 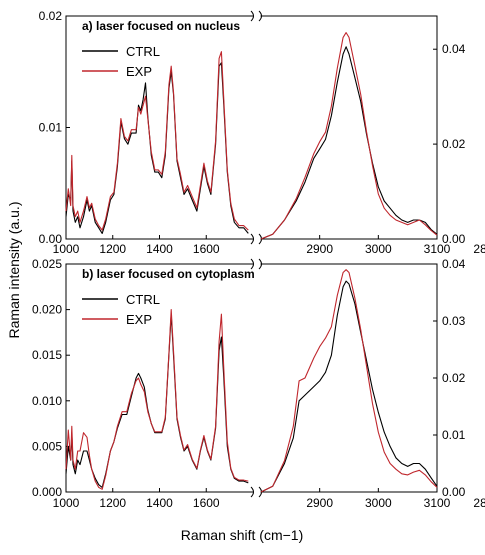 I want to click on y-tick-label-right: 0.01, so click(x=454, y=435).